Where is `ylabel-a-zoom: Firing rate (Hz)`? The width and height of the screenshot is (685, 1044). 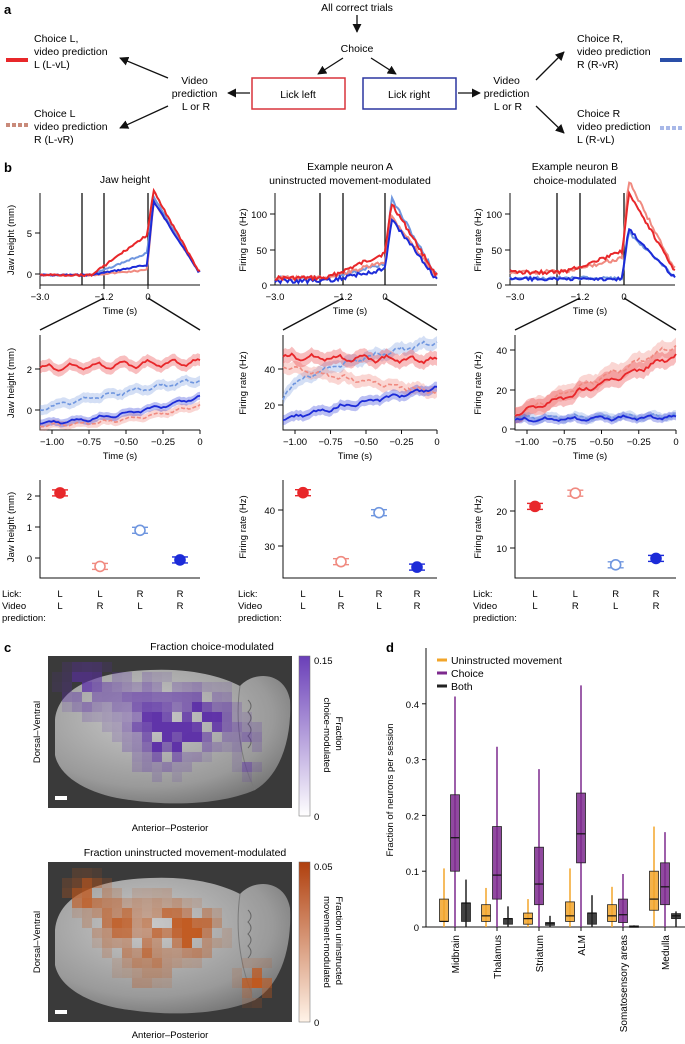 ylabel-a-zoom: Firing rate (Hz) is located at coordinates (243, 382).